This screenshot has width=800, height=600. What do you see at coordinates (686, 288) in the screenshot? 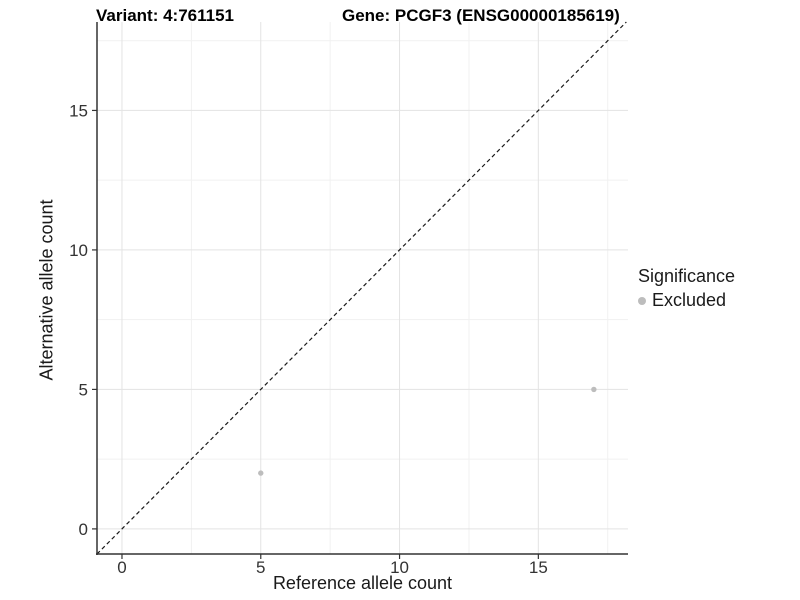
I see `legend: Significance Excluded` at bounding box center [686, 288].